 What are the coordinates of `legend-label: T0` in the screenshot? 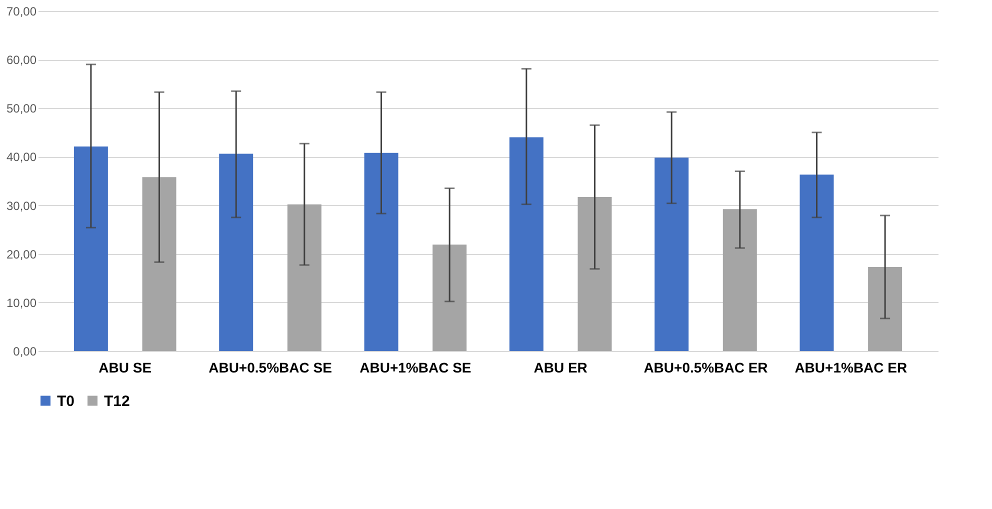 It's located at (66, 401).